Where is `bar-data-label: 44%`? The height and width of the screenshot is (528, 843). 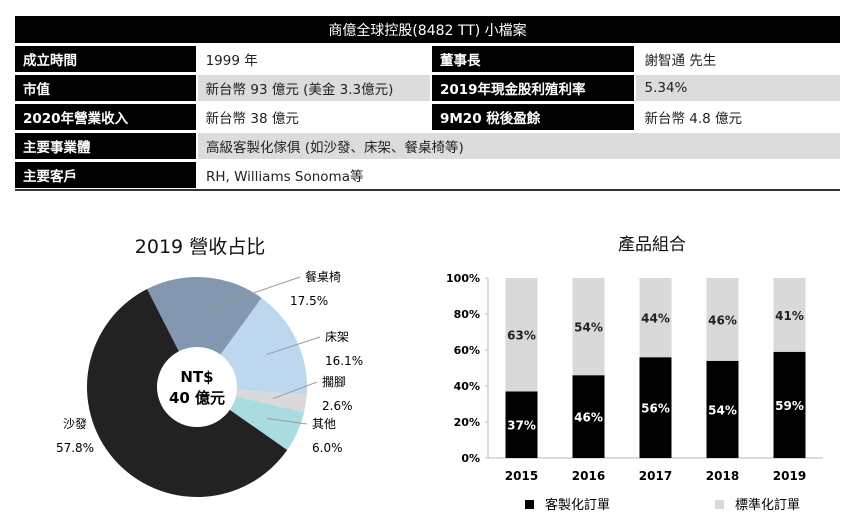
bar-data-label: 44% is located at coordinates (655, 319).